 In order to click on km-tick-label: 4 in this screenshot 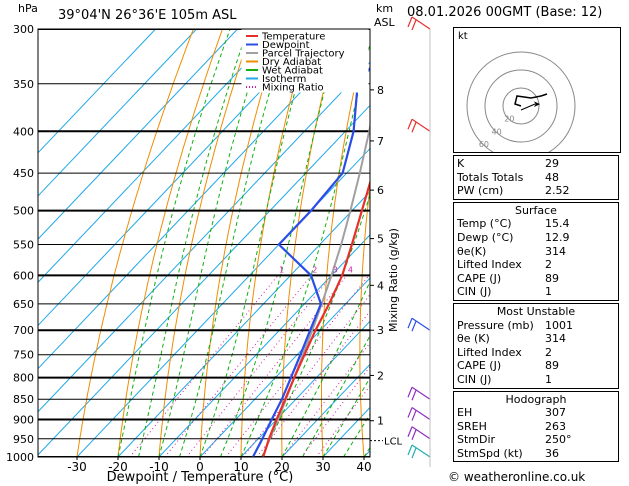, I will do `click(380, 285)`.